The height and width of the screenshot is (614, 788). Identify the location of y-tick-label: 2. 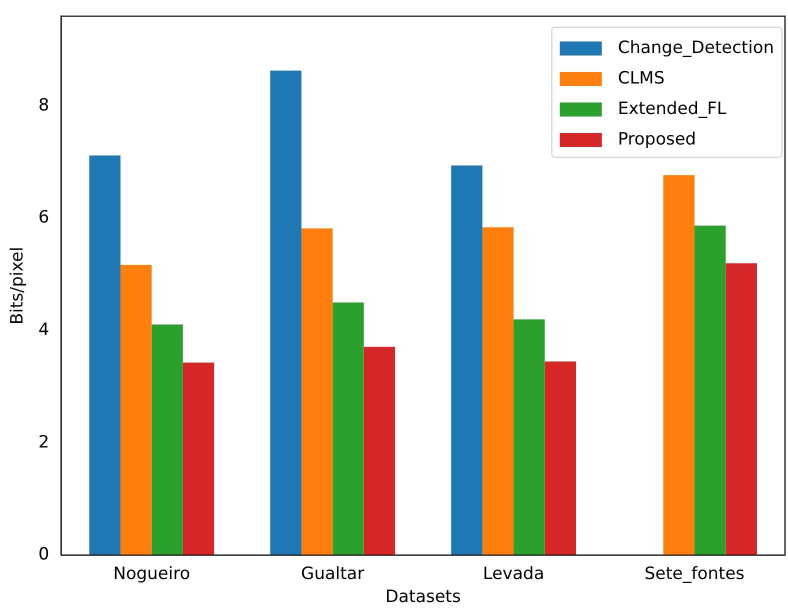
(44, 442).